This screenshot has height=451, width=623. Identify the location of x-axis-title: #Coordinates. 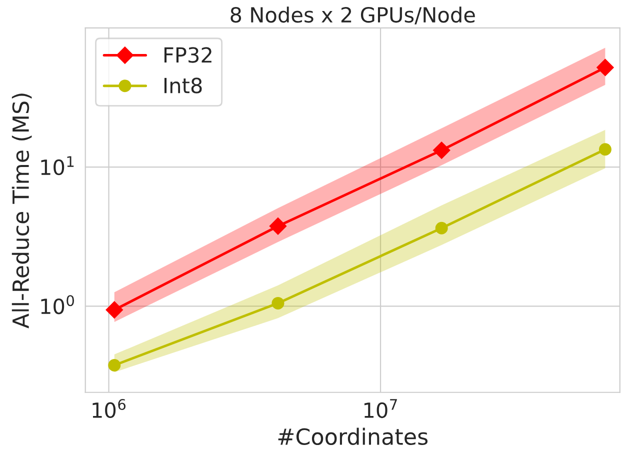
(353, 437).